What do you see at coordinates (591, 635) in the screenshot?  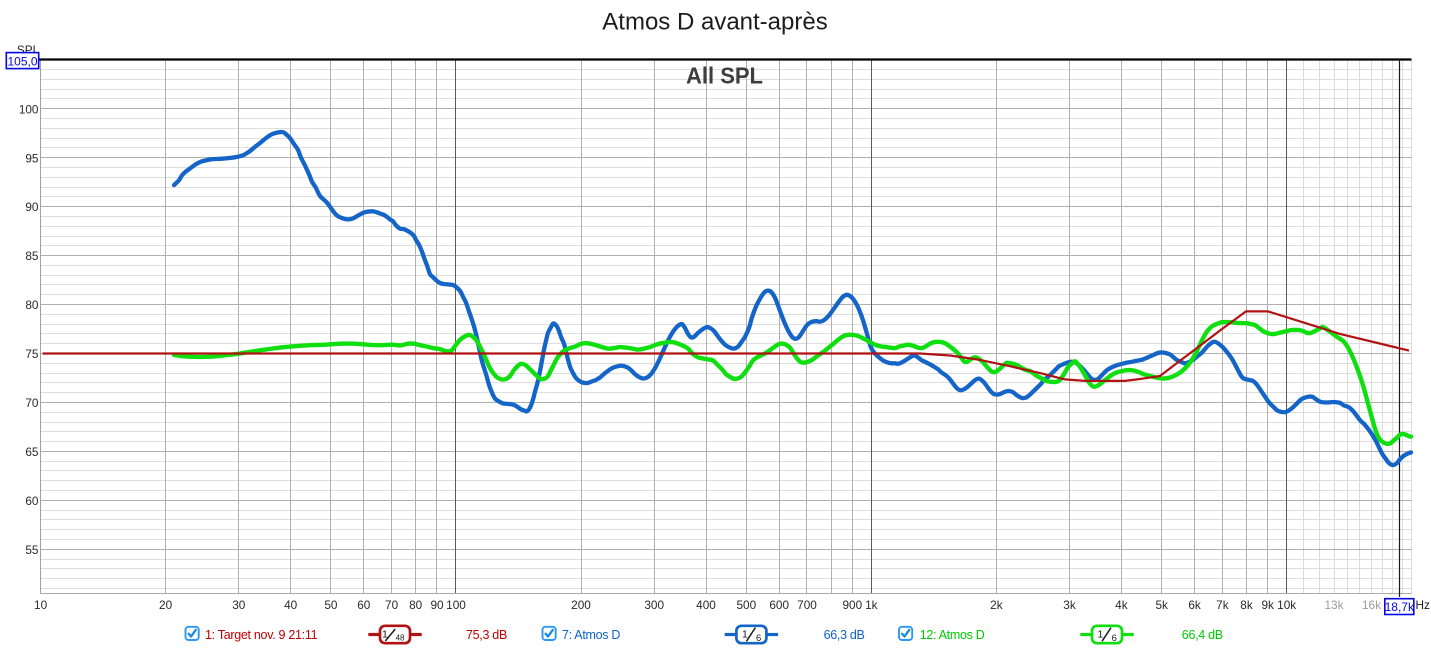 I see `svg-text: 7: Atmos D` at bounding box center [591, 635].